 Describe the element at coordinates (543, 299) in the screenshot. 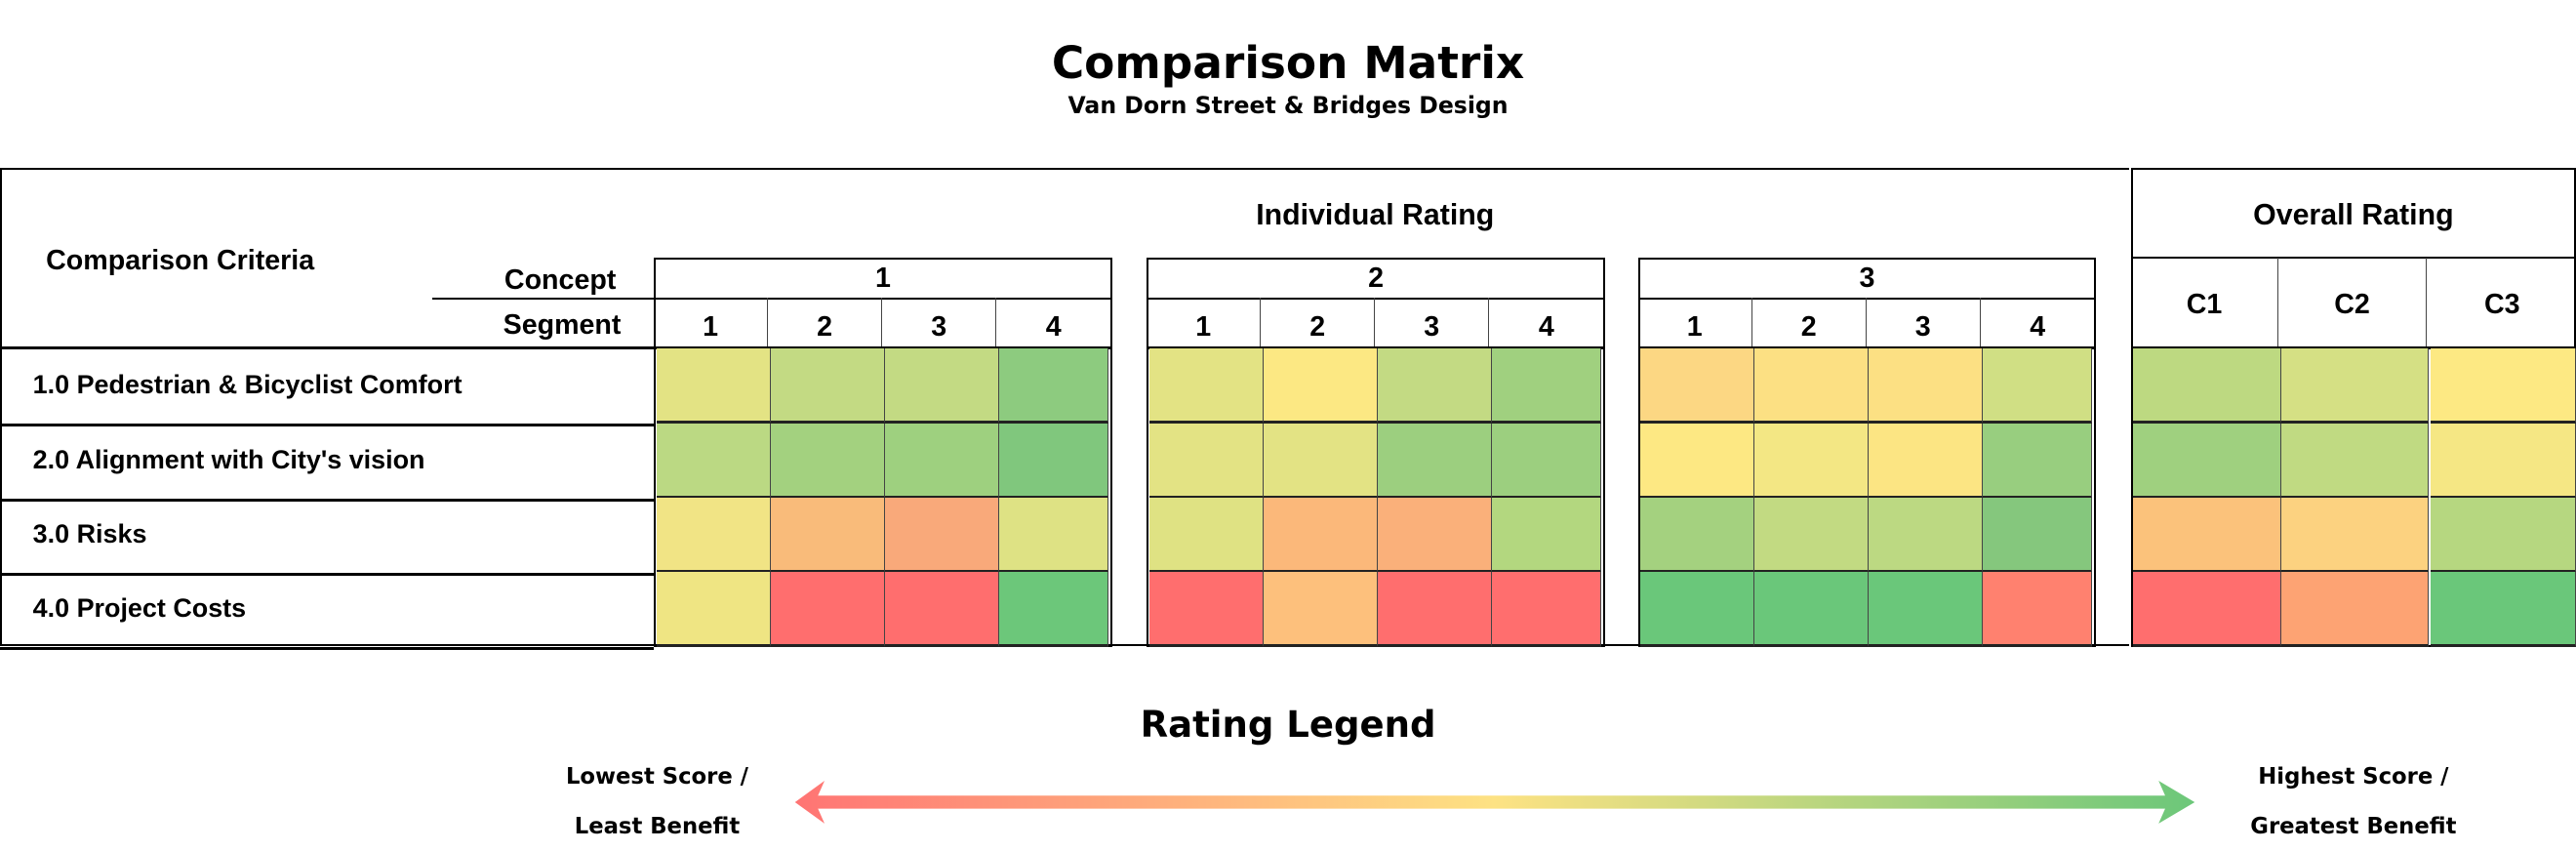

I see `concept-underline` at that location.